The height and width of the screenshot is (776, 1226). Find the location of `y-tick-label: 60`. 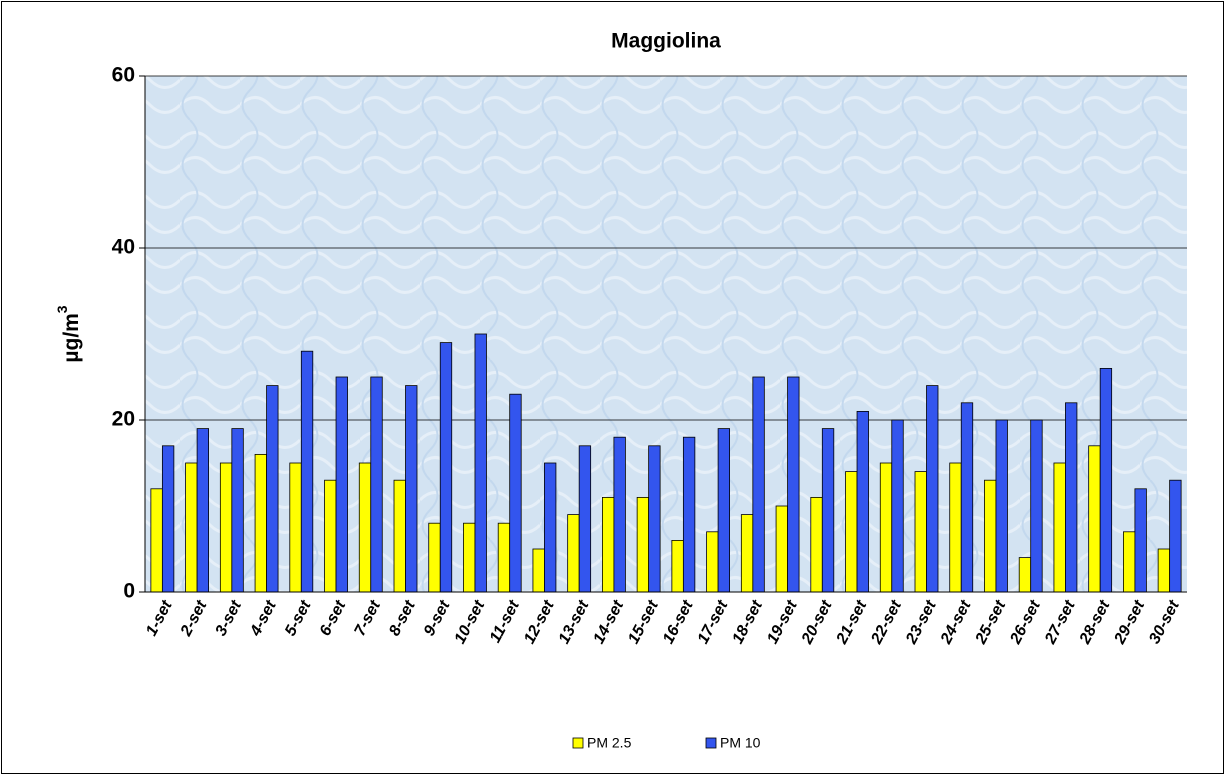

y-tick-label: 60 is located at coordinates (123, 75).